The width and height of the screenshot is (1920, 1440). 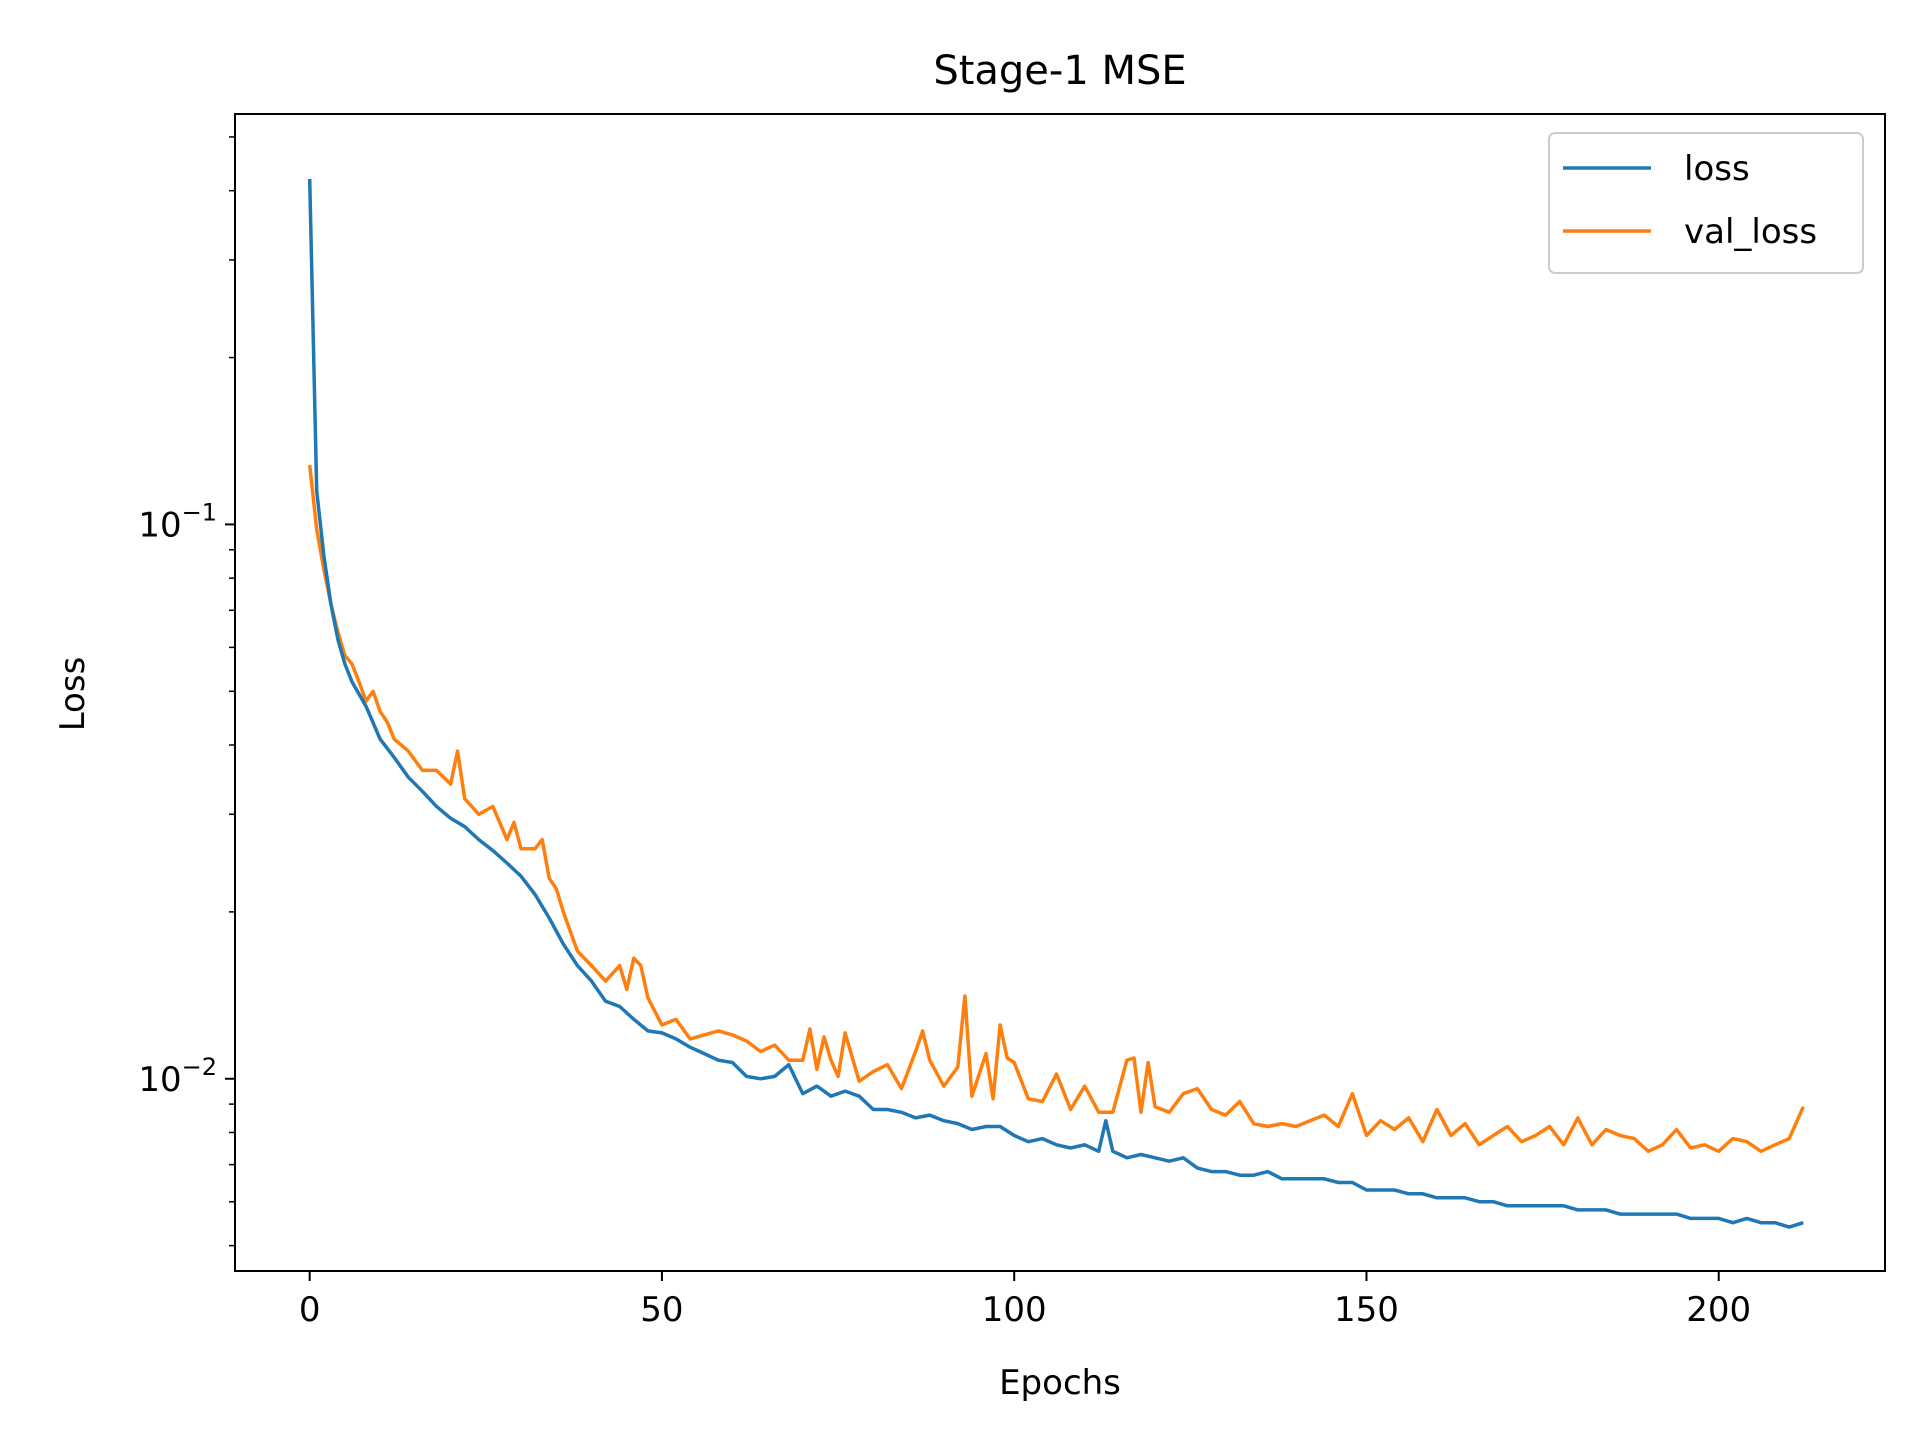 What do you see at coordinates (177, 521) in the screenshot?
I see `y-tick-label-0: 10⁻¹` at bounding box center [177, 521].